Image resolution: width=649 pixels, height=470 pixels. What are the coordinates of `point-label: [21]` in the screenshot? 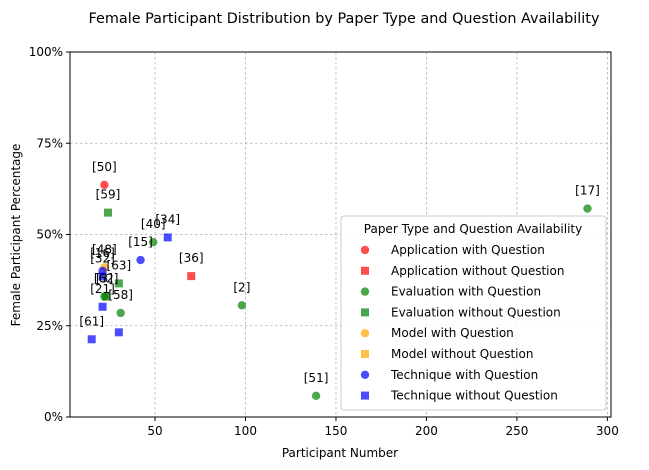 It's located at (102, 289).